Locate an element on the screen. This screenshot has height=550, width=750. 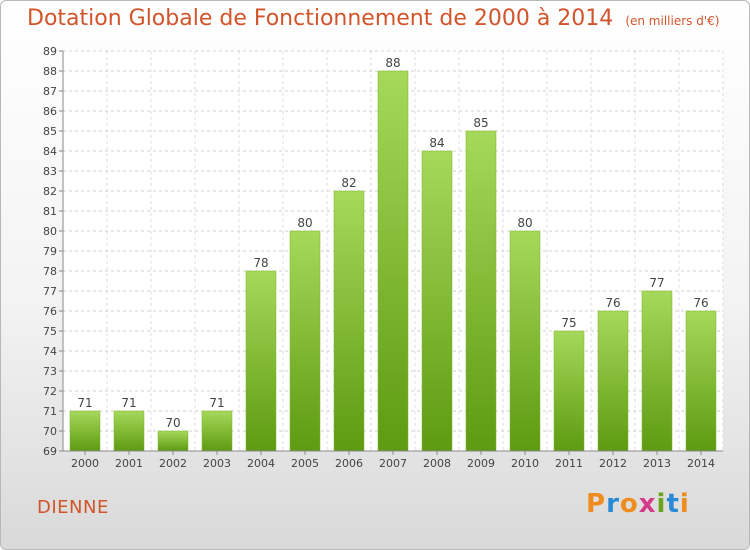
y-tick-label: 80 is located at coordinates (50, 231).